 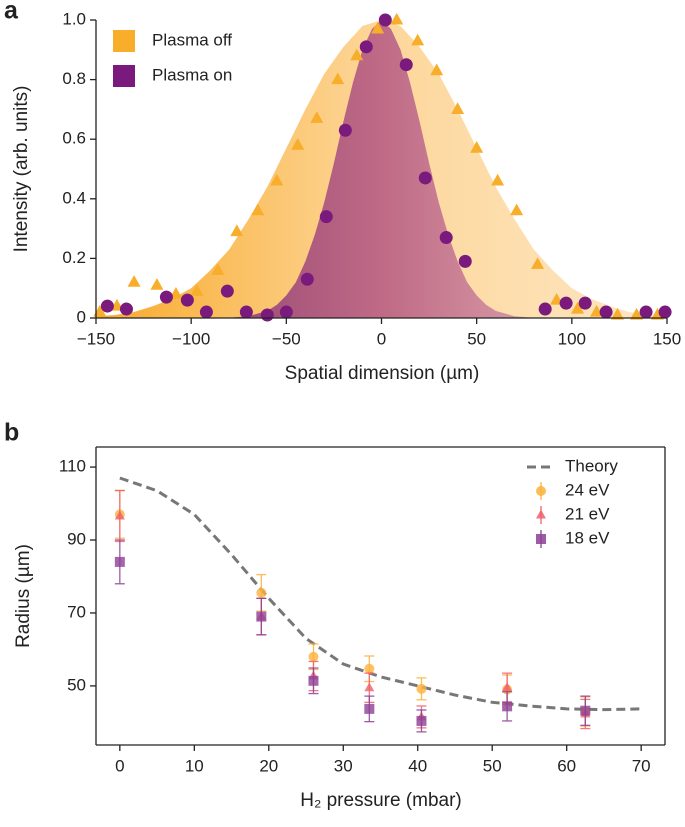 What do you see at coordinates (566, 765) in the screenshot?
I see `x-tick-label: 60` at bounding box center [566, 765].